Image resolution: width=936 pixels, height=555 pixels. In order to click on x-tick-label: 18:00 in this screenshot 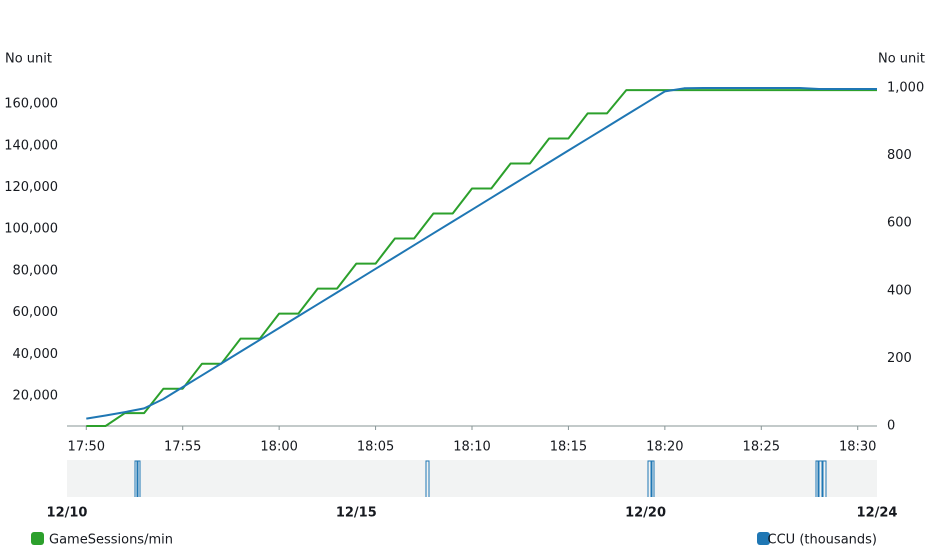, I will do `click(278, 447)`.